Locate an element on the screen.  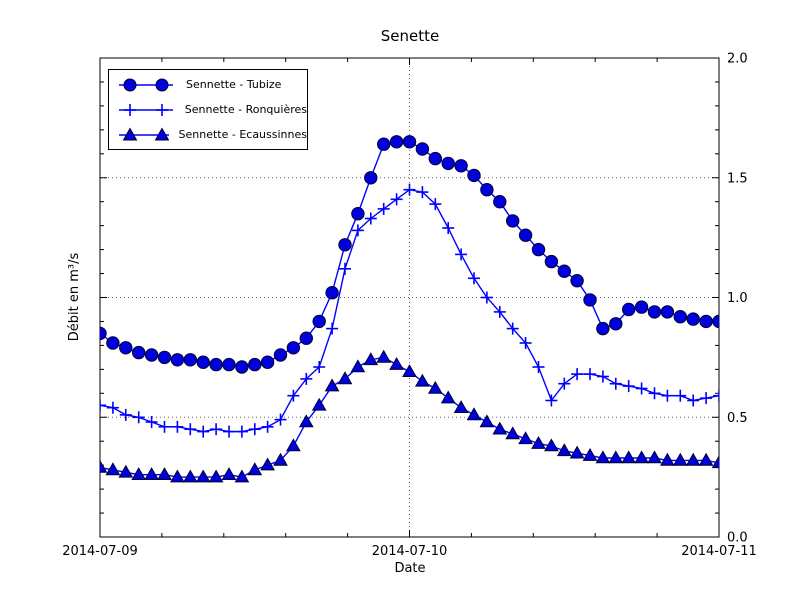
circle-marker-icon is located at coordinates (146, 84).